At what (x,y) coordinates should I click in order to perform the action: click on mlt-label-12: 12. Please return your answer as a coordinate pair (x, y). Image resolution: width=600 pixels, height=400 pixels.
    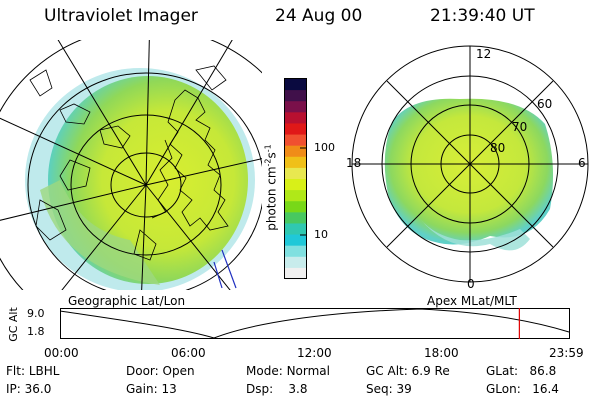
    Looking at the image, I should click on (484, 54).